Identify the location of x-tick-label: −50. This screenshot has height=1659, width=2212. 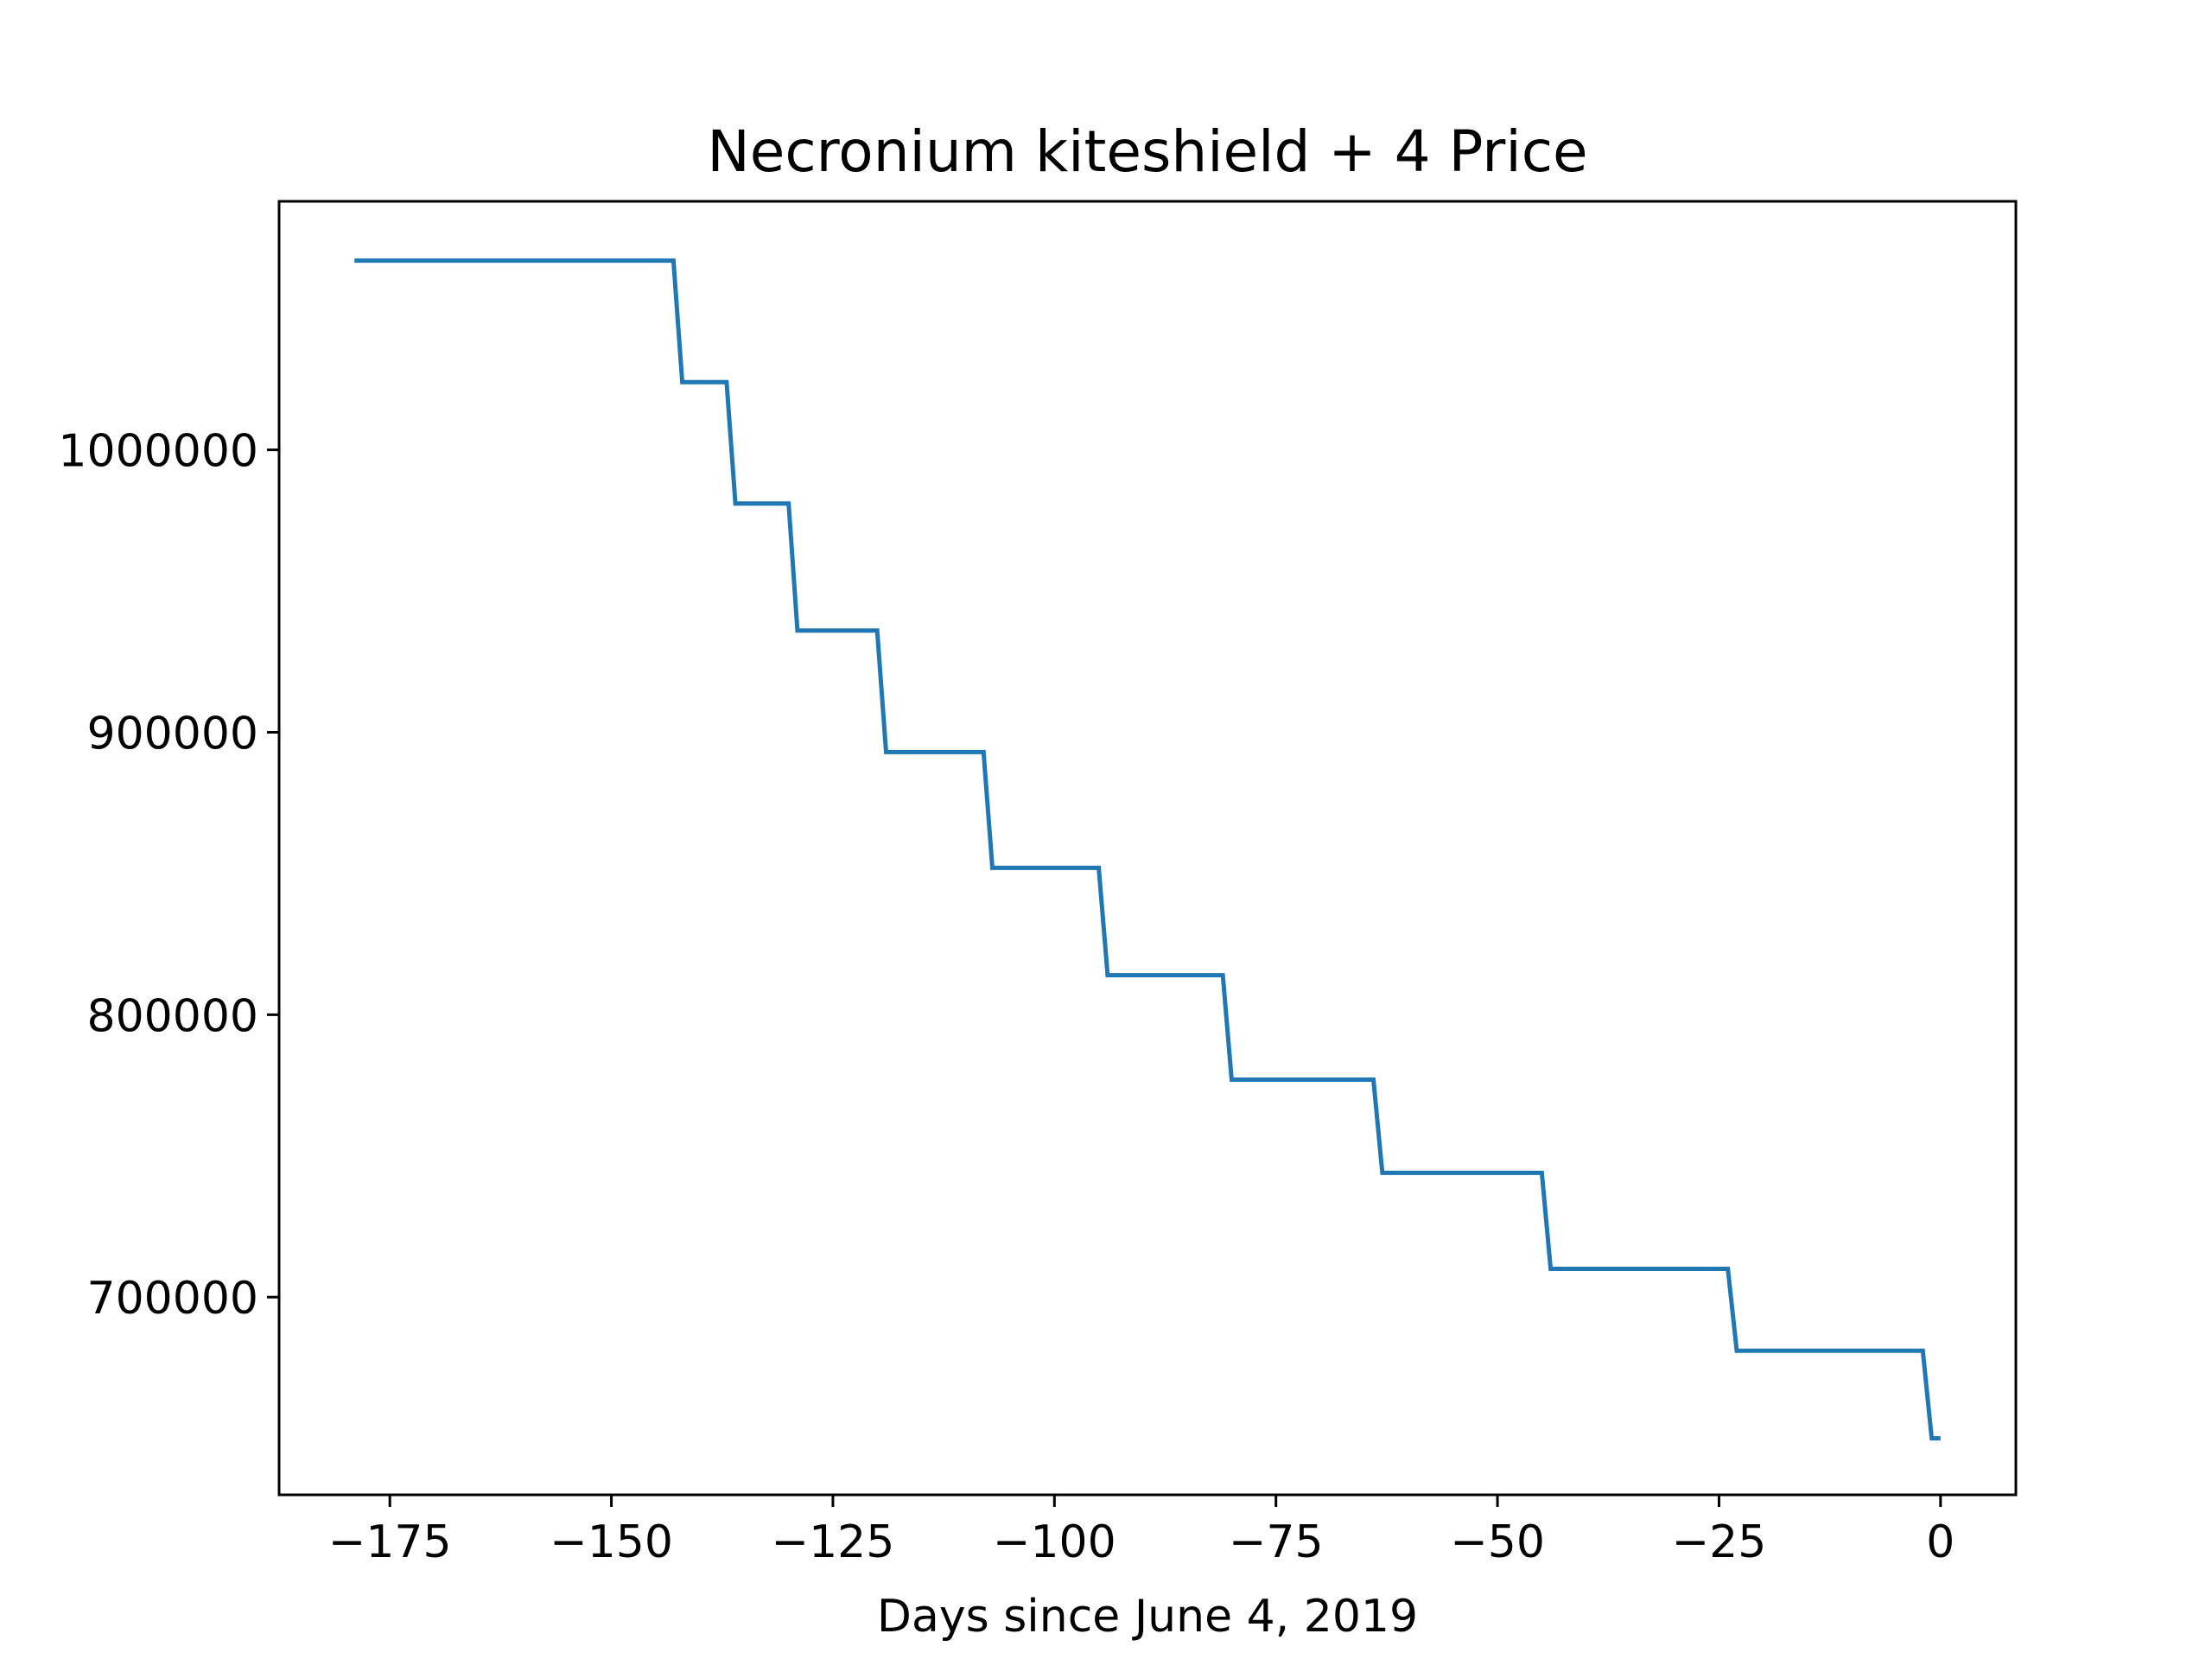
(1497, 1542).